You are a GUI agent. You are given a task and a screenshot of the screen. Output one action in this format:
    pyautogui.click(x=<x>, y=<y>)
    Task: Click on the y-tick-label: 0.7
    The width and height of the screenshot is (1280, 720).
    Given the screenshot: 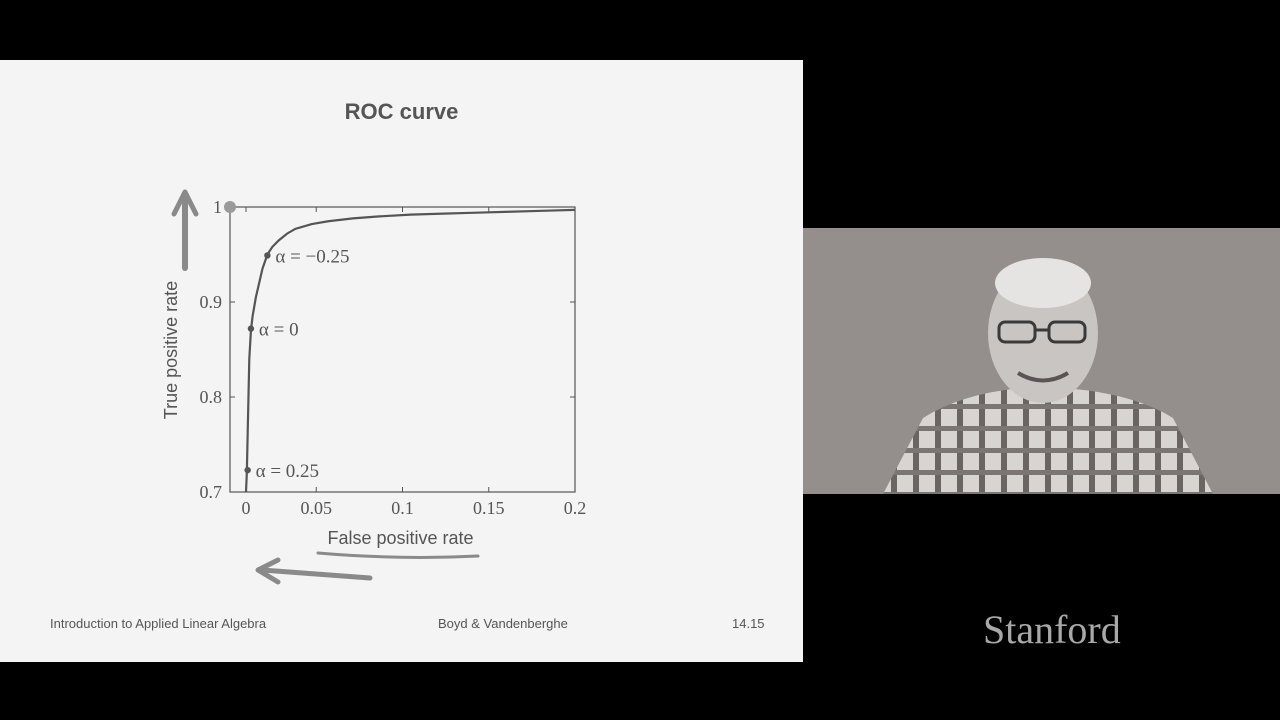 What is the action you would take?
    pyautogui.click(x=211, y=492)
    